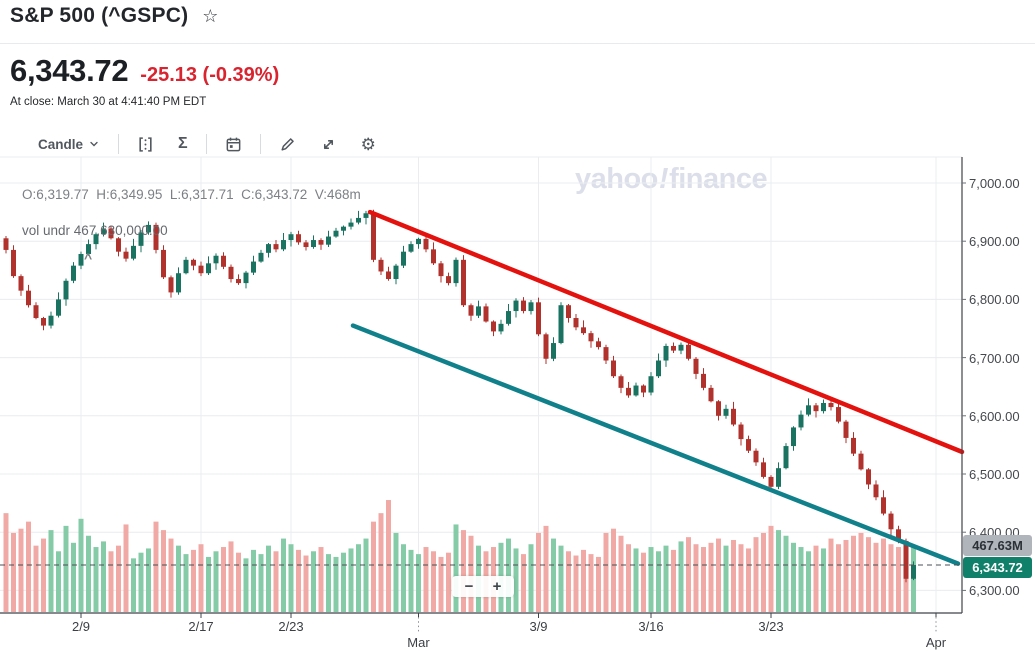  What do you see at coordinates (69, 70) in the screenshot?
I see `current-price: 6,343.72` at bounding box center [69, 70].